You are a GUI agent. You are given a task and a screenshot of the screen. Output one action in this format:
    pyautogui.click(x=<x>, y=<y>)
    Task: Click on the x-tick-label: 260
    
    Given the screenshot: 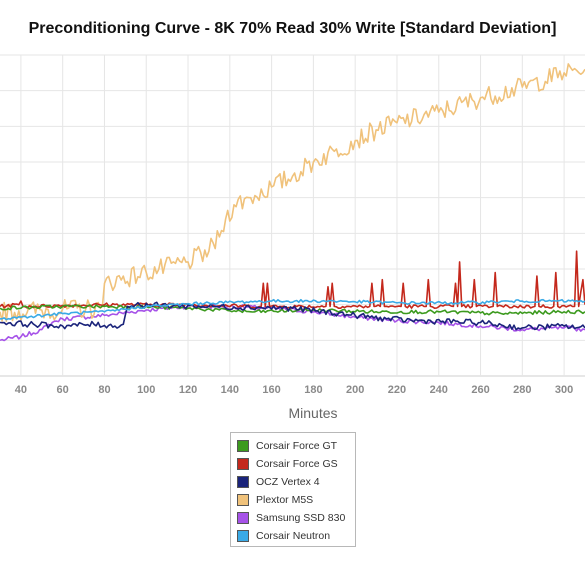 What is the action you would take?
    pyautogui.click(x=480, y=390)
    